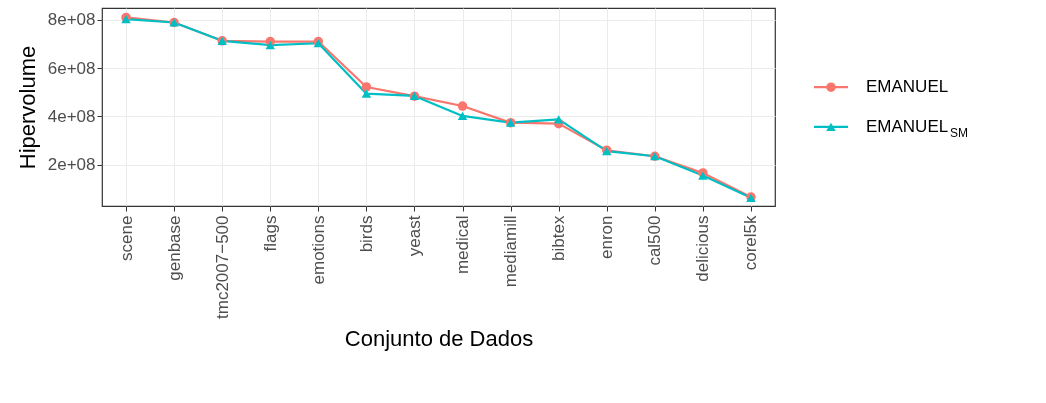  I want to click on x-tick-label: mediamill, so click(511, 251).